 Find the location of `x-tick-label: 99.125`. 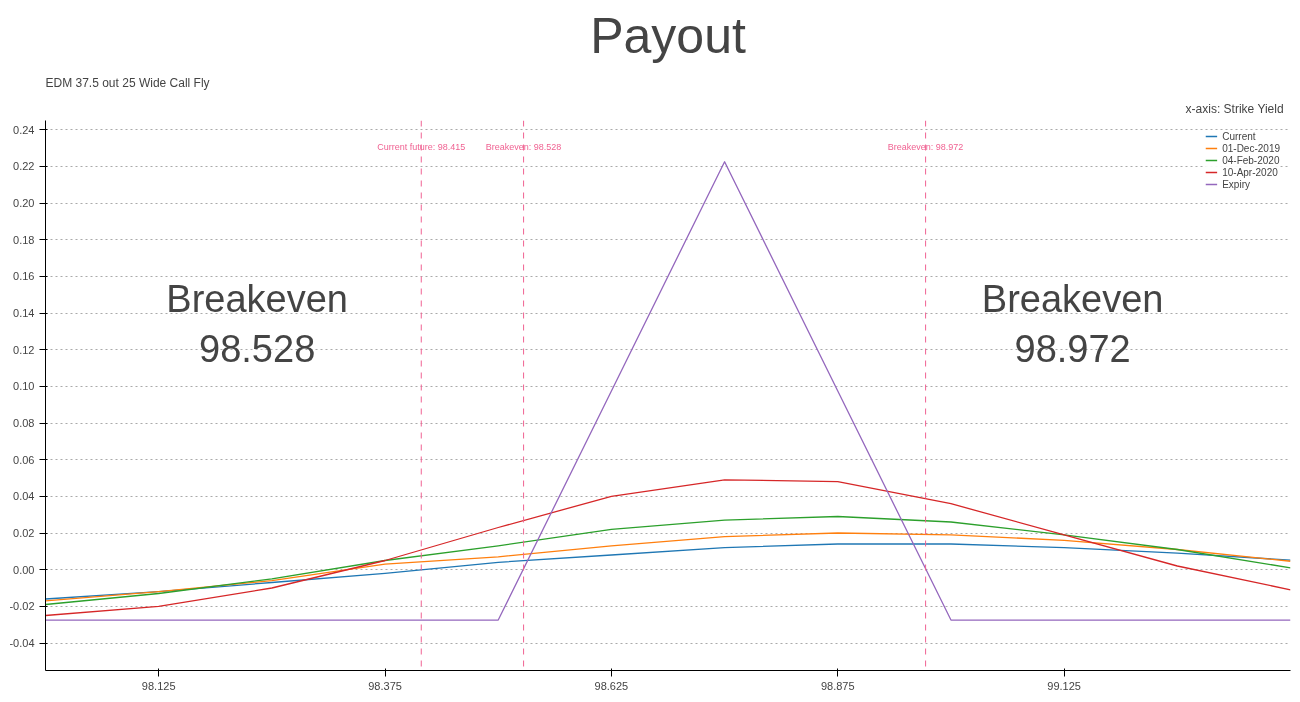

x-tick-label: 99.125 is located at coordinates (1064, 685).